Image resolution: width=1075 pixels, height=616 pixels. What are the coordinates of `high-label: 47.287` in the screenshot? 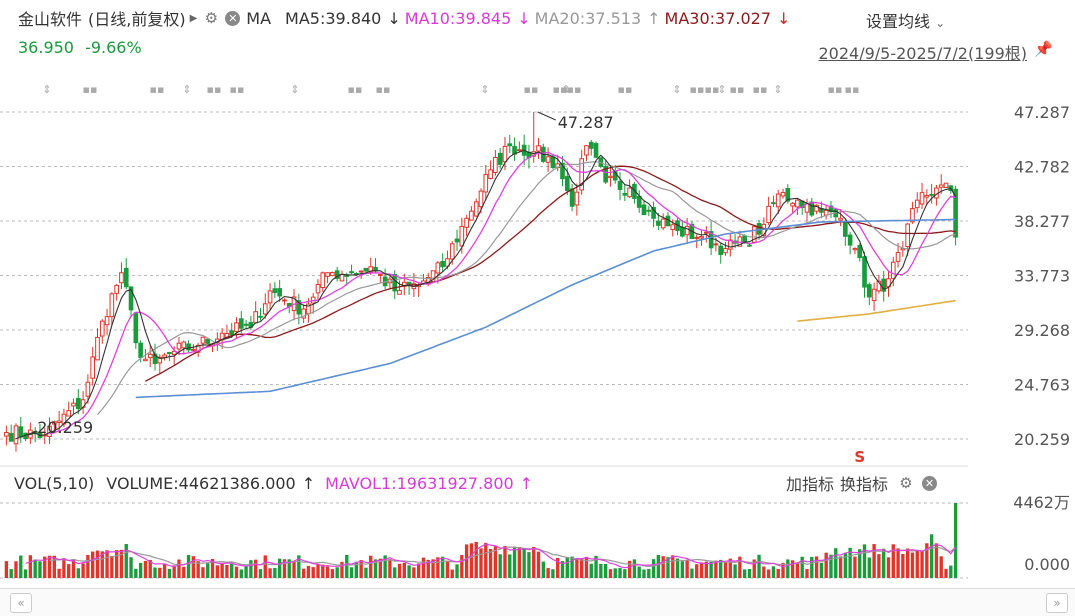 It's located at (586, 122).